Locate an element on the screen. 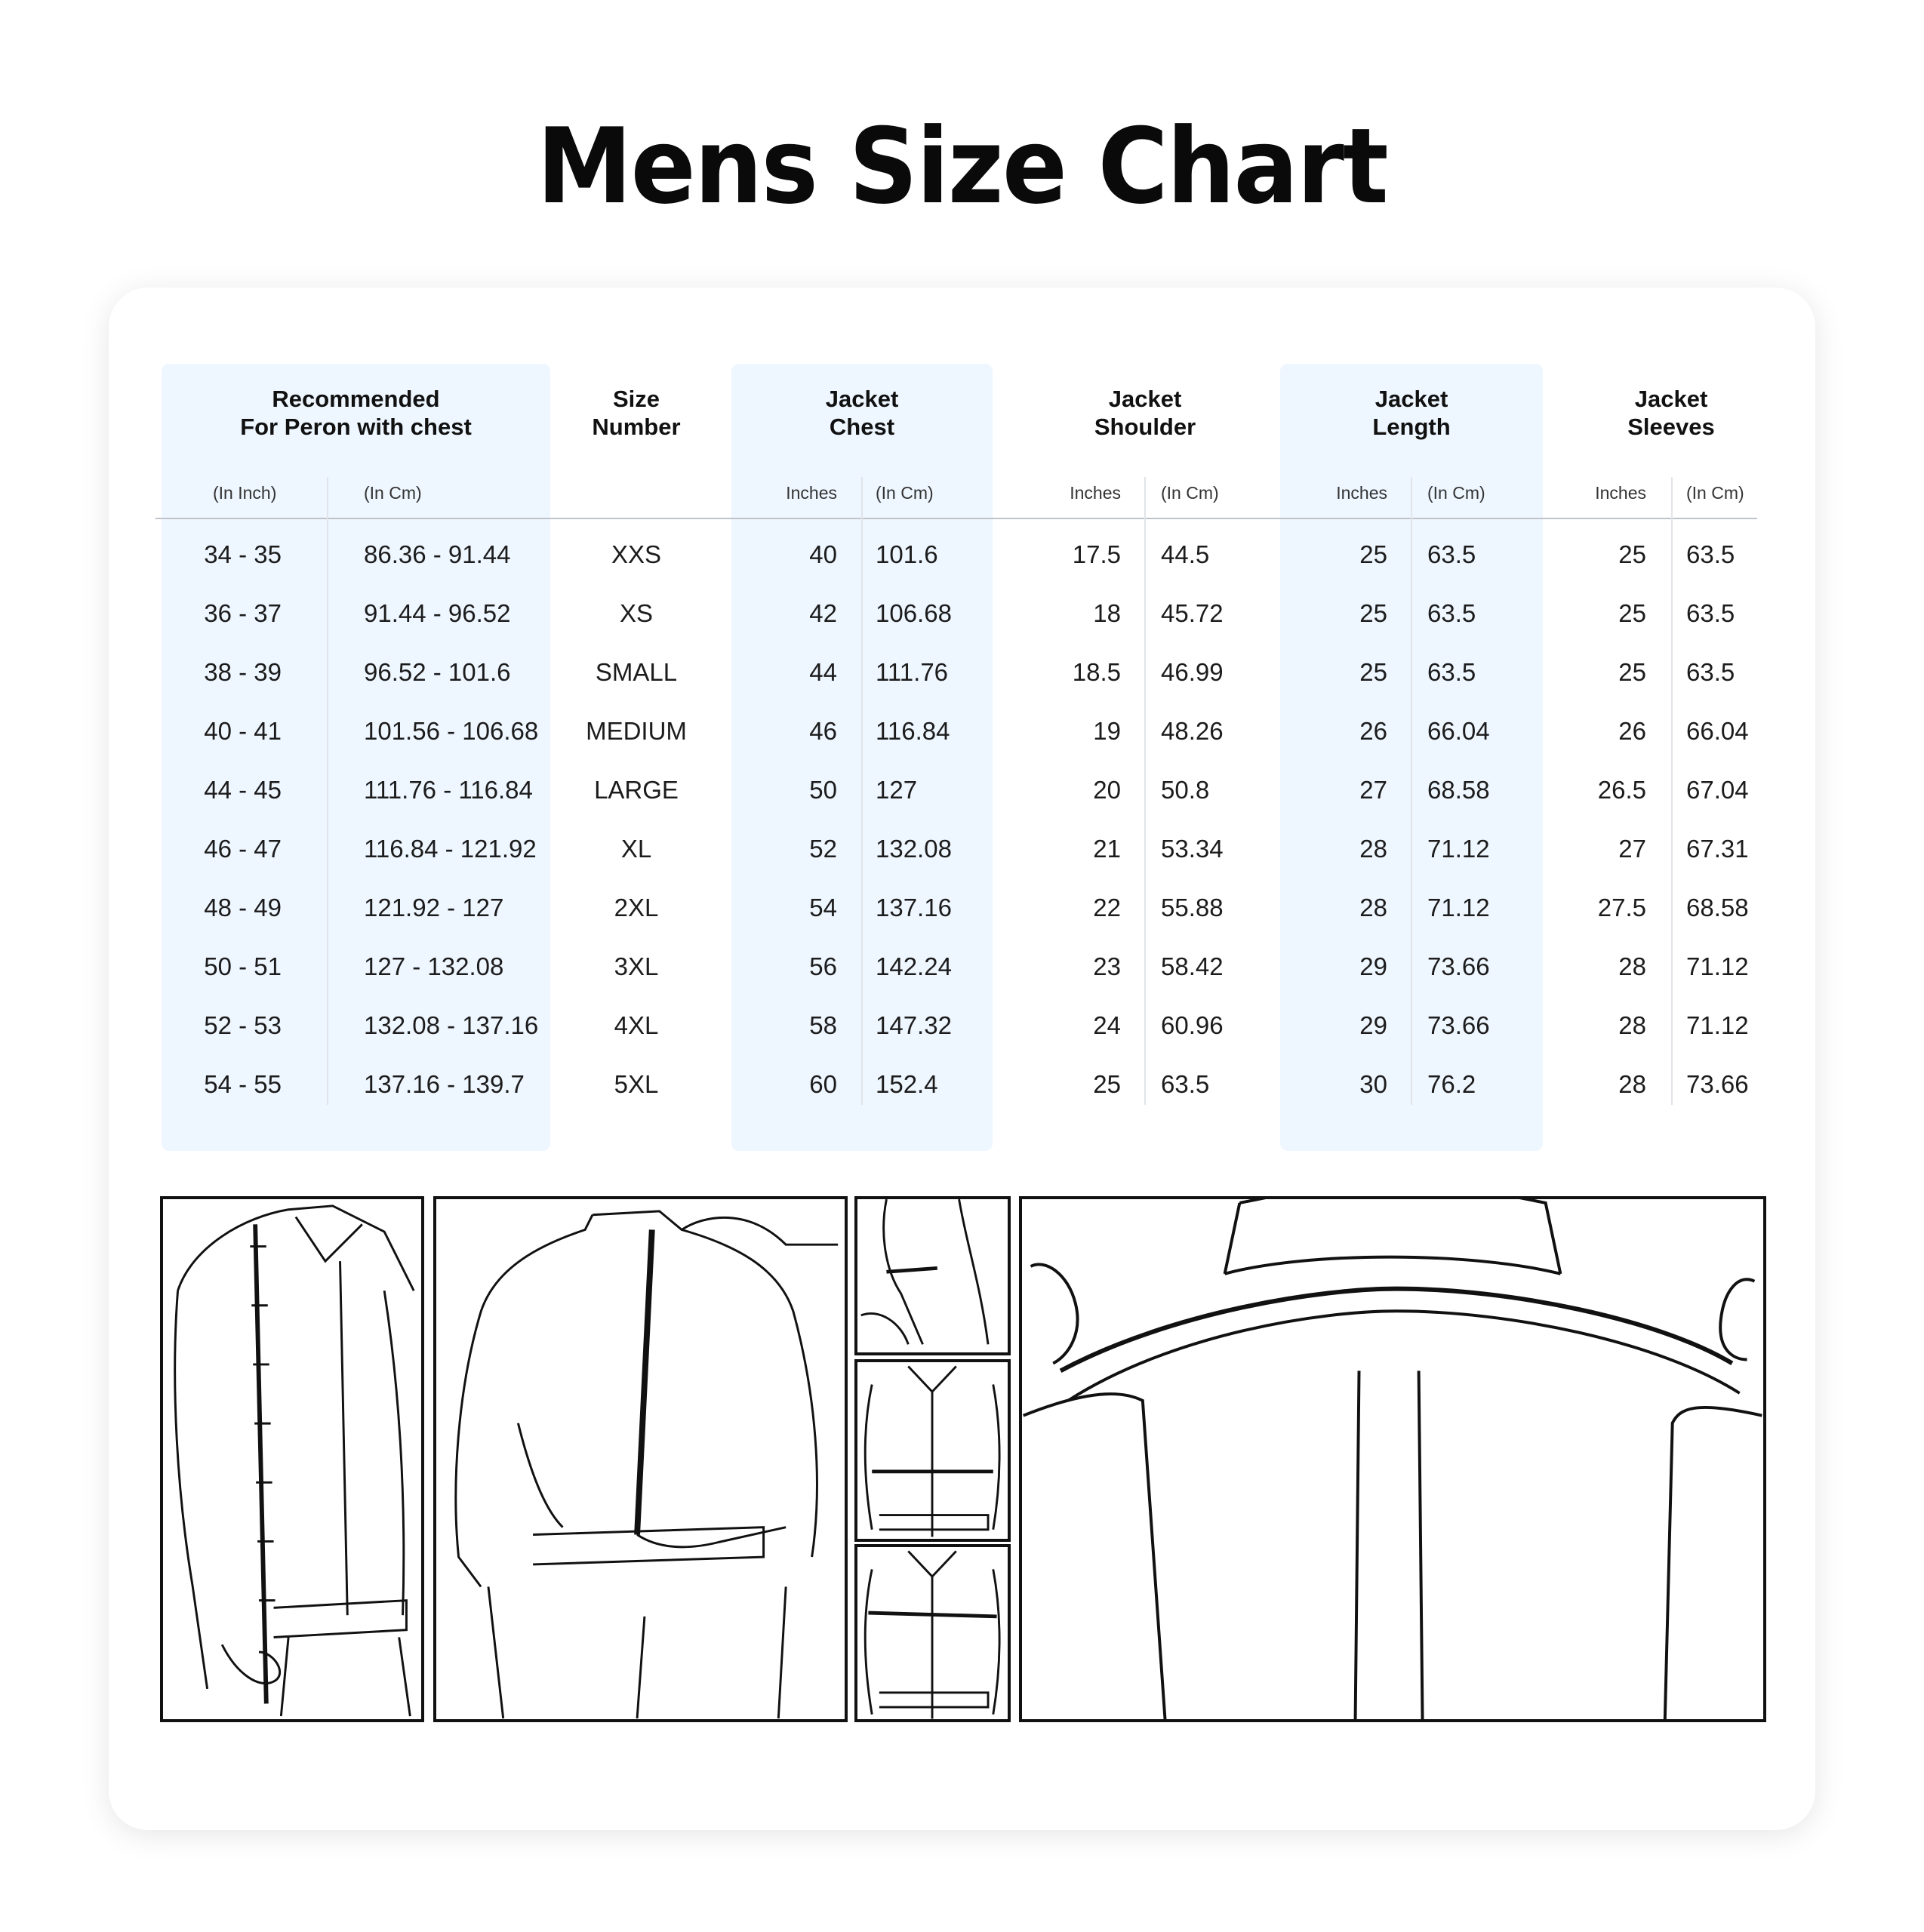 This screenshot has width=1924, height=1932. cell-shoulder-inches: 17.5 is located at coordinates (1096, 554).